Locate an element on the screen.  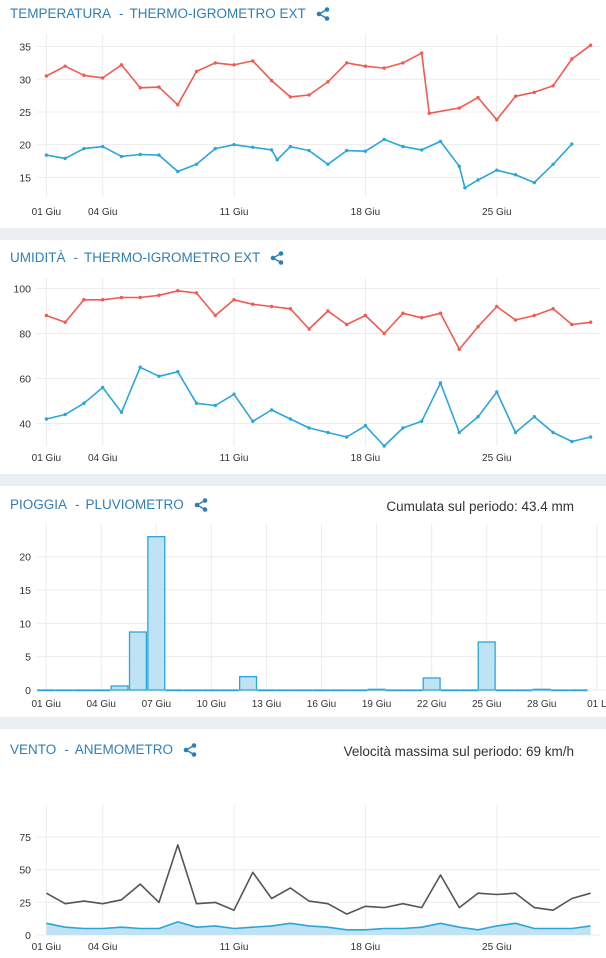
x-tick-label: 16 Giu is located at coordinates (321, 704).